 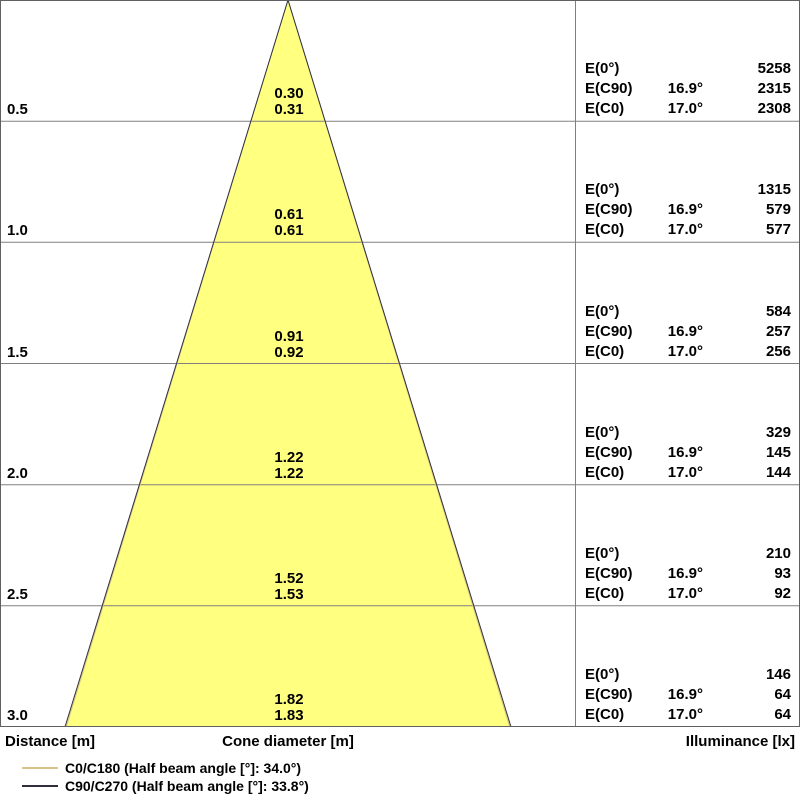 I want to click on legend-label-c0-c180: C0/C180 (Half beam angle [°]: 34.0°), so click(x=183, y=768).